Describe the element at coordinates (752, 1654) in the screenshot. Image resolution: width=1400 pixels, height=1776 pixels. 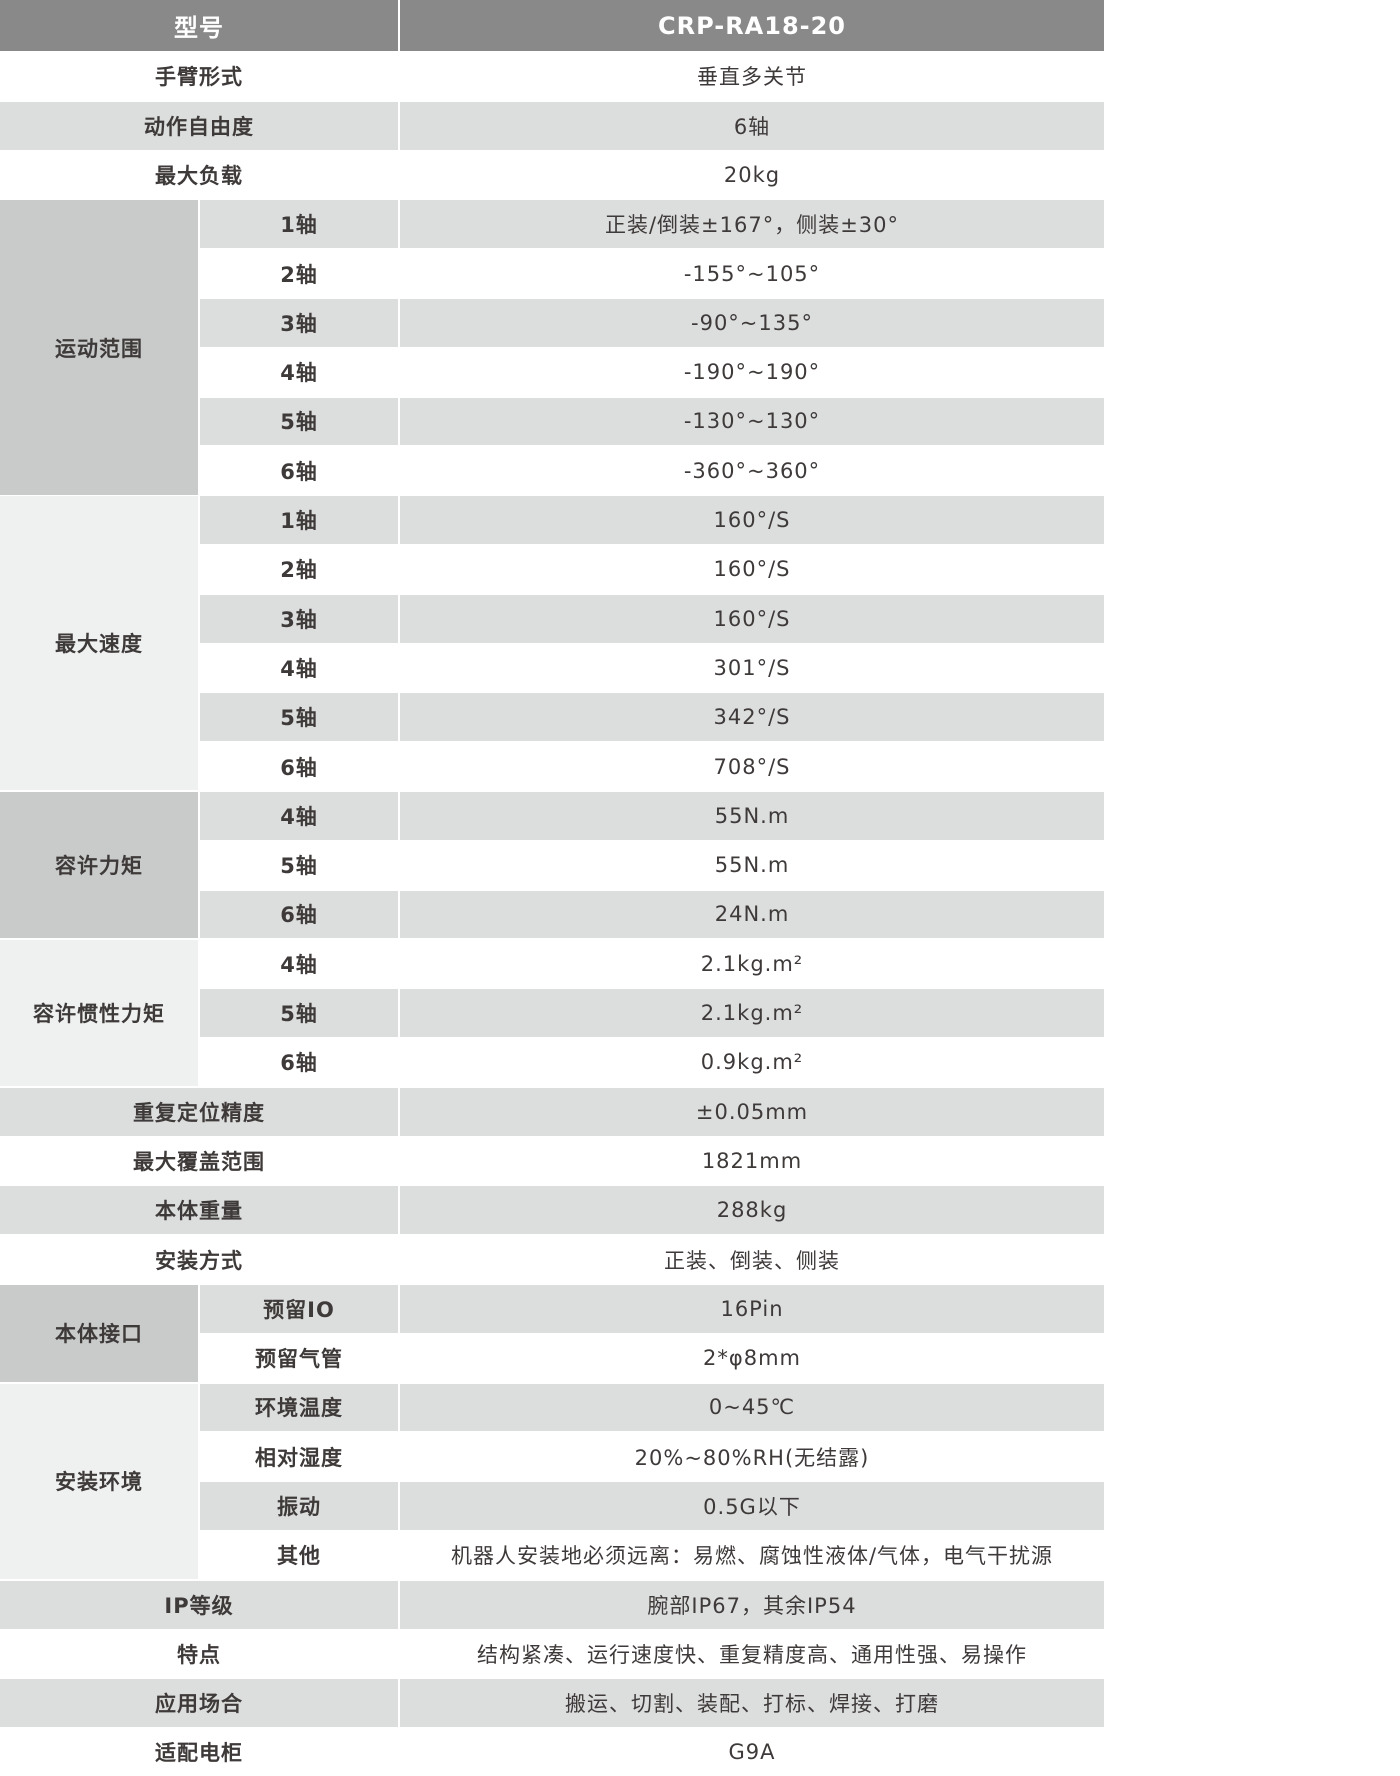
I see `spec-value: 结构紧凑、运行速度快、重复精度高、通用性强、易操作` at that location.